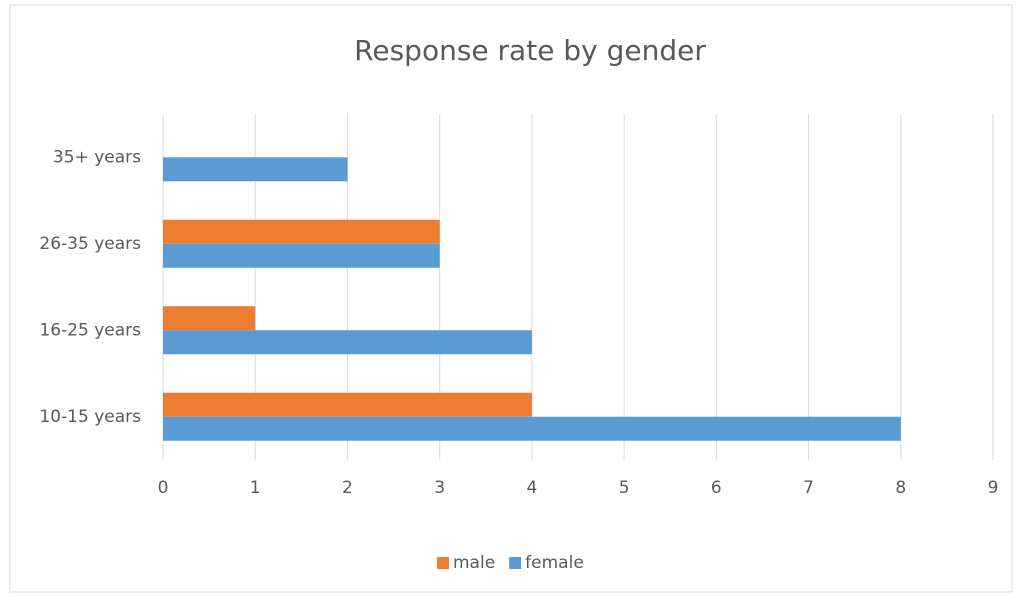  I want to click on x-tick-label: 8, so click(900, 488).